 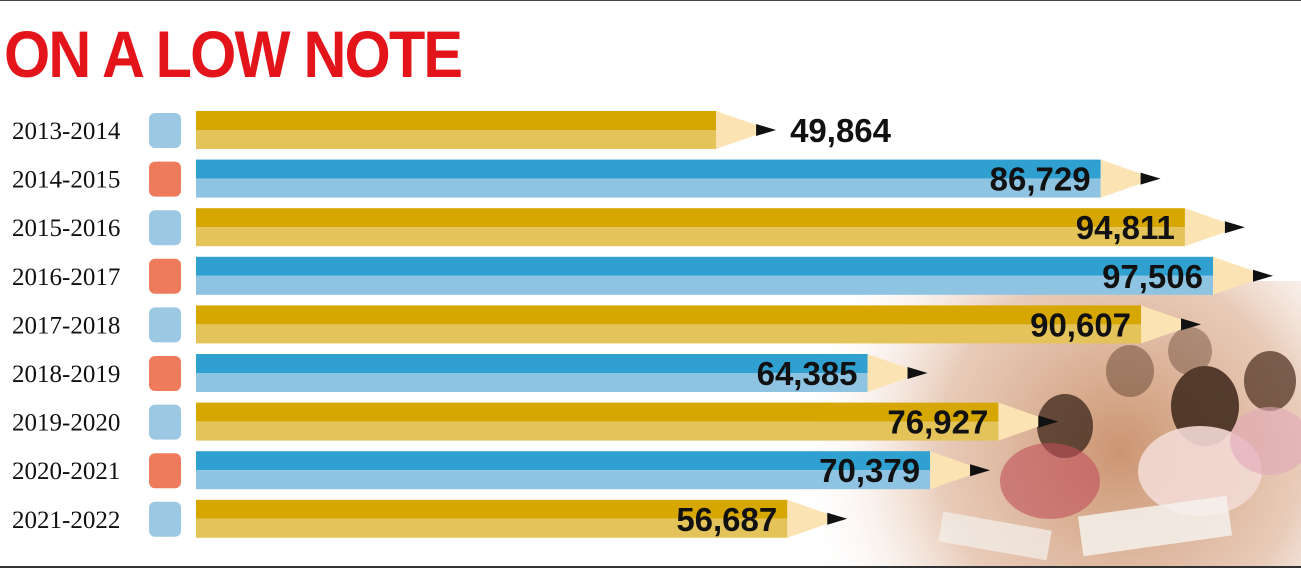 I want to click on year-label: 2013-2014, so click(x=66, y=131).